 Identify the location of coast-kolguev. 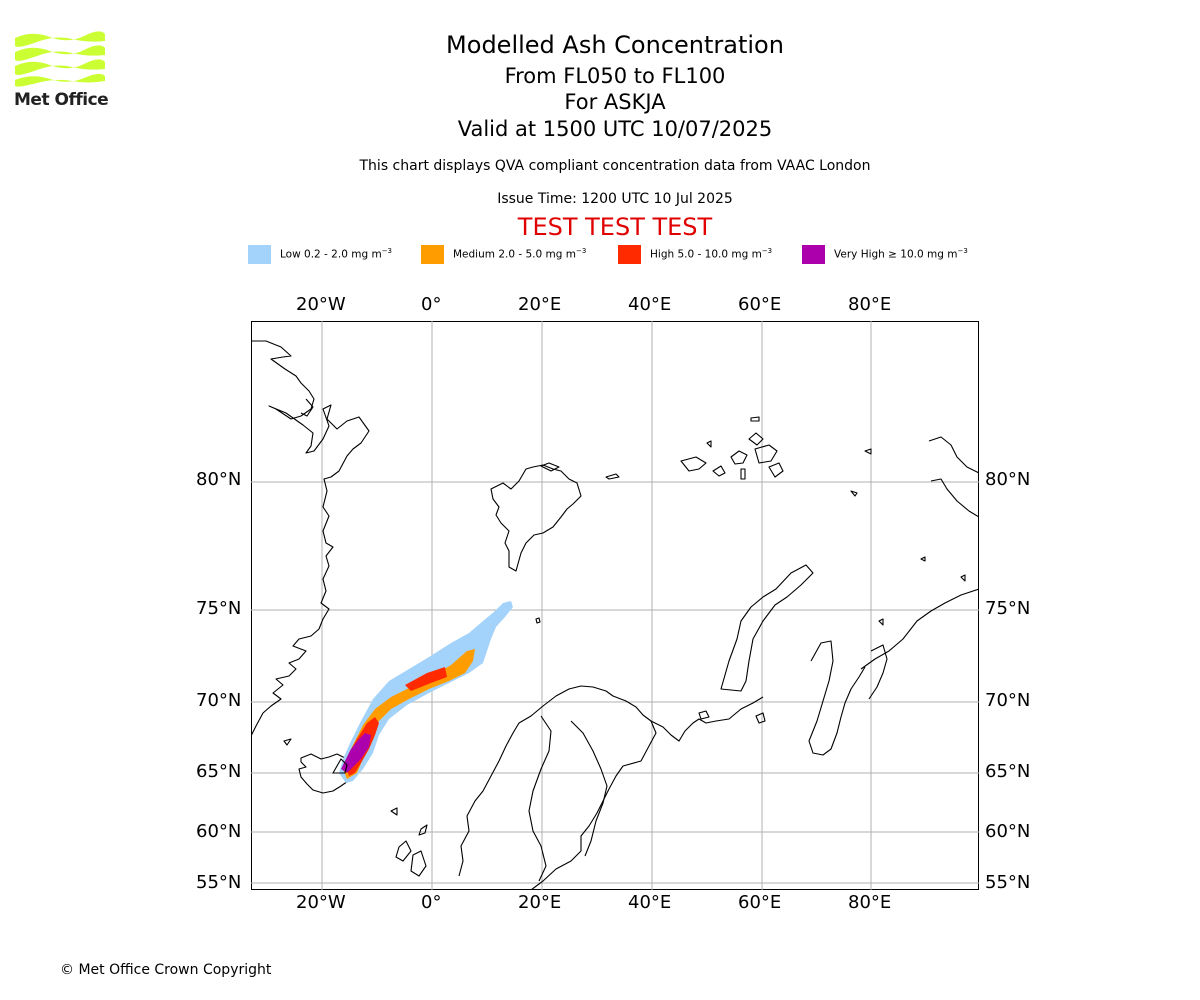
(704, 715).